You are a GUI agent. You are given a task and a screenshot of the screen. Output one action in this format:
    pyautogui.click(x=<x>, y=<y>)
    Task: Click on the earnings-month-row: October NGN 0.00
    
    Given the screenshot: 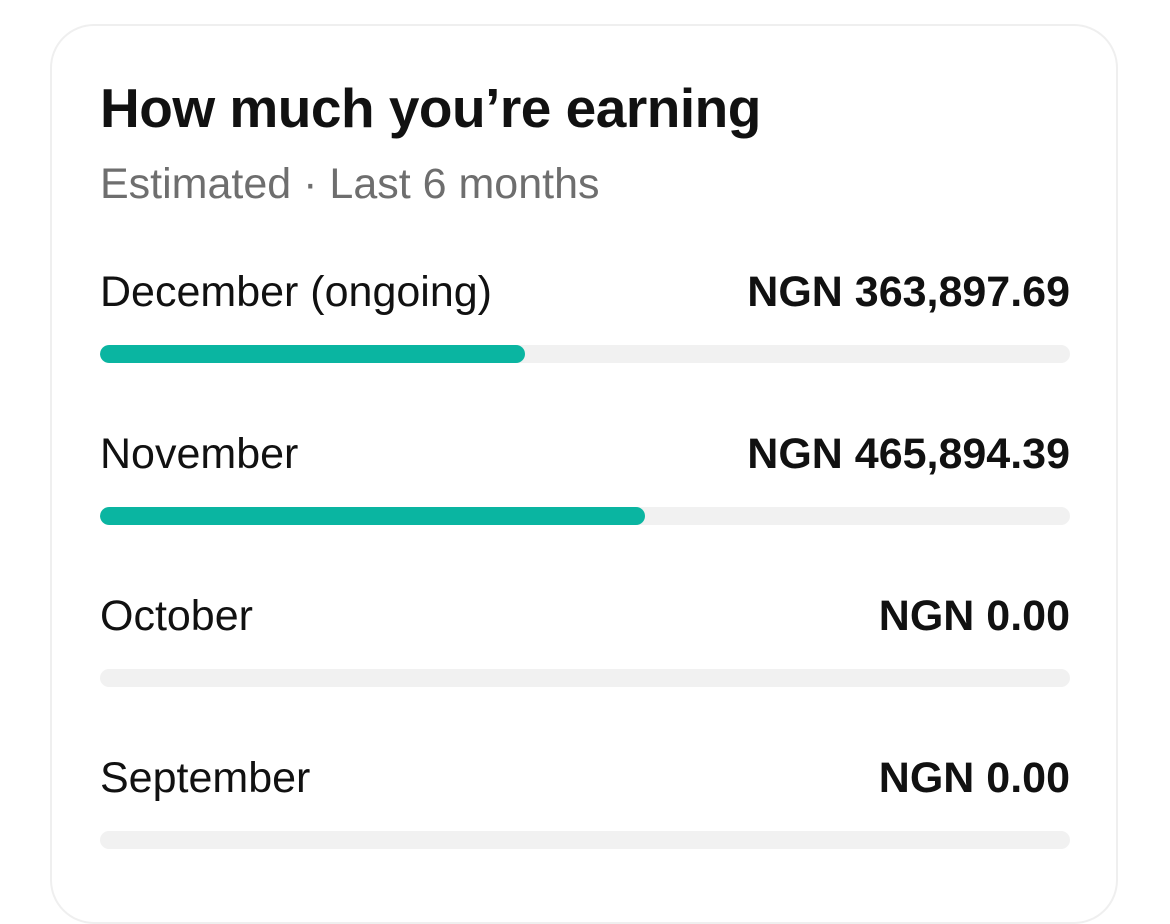 What is the action you would take?
    pyautogui.click(x=585, y=652)
    